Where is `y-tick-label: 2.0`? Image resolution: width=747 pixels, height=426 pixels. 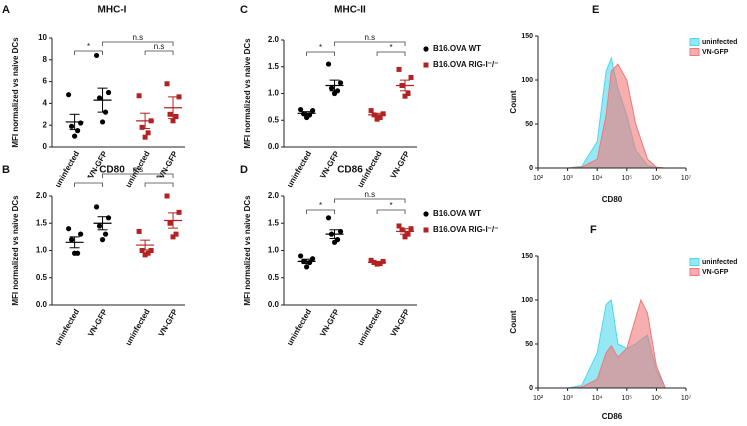
y-tick-label: 2.0 is located at coordinates (274, 195).